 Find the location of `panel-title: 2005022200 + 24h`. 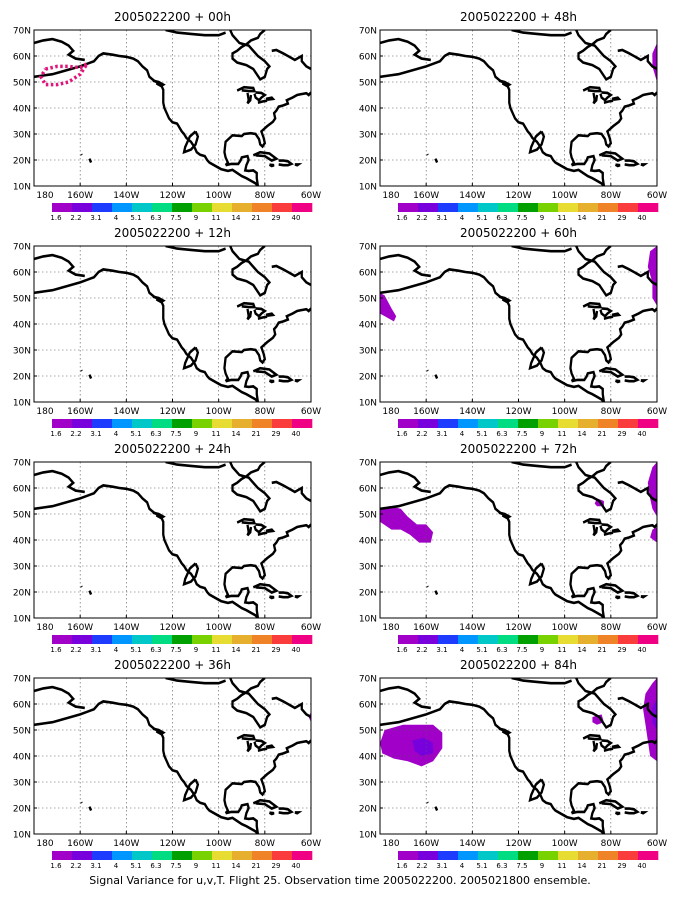

panel-title: 2005022200 + 24h is located at coordinates (172, 449).